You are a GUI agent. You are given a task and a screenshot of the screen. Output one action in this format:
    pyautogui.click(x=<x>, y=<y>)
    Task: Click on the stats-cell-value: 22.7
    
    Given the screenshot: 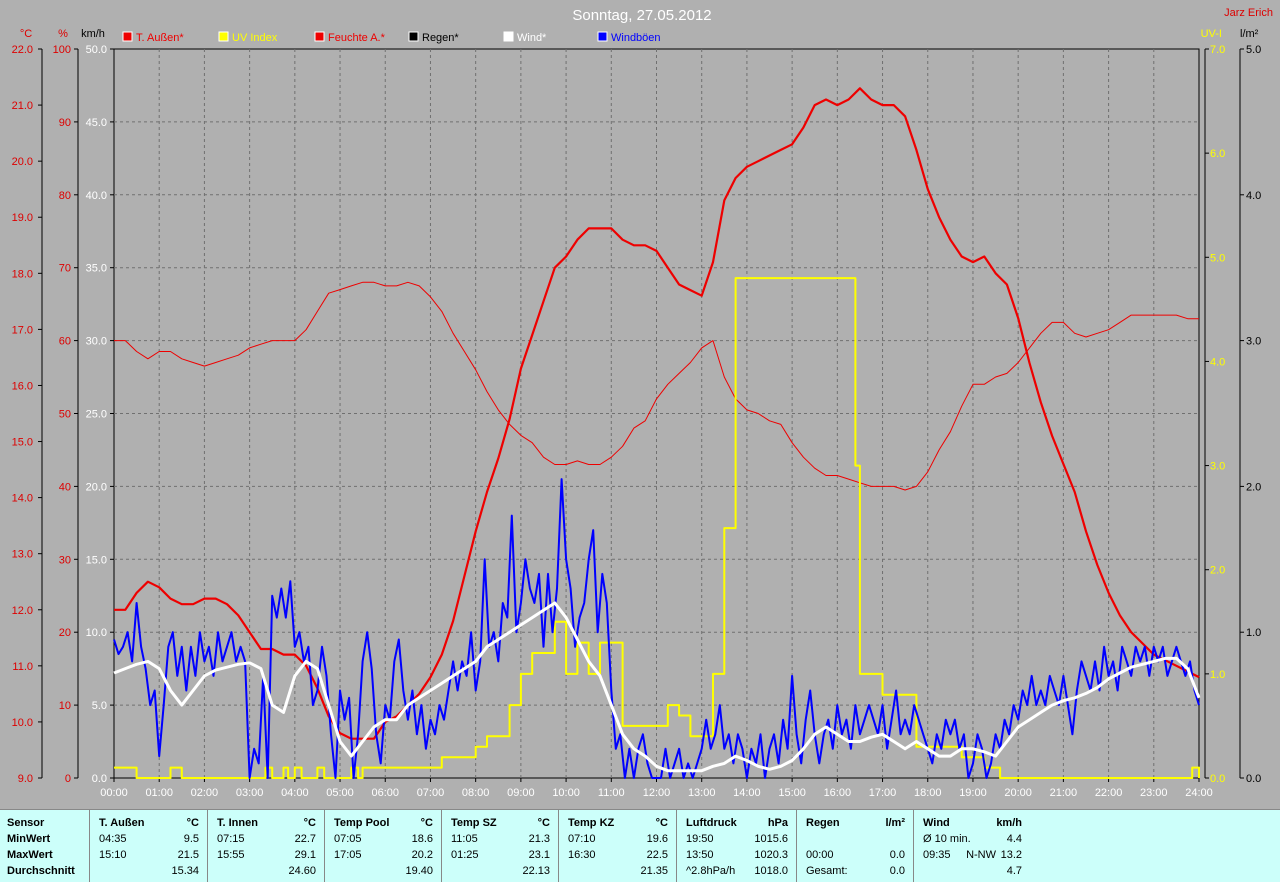 What is the action you would take?
    pyautogui.click(x=305, y=839)
    